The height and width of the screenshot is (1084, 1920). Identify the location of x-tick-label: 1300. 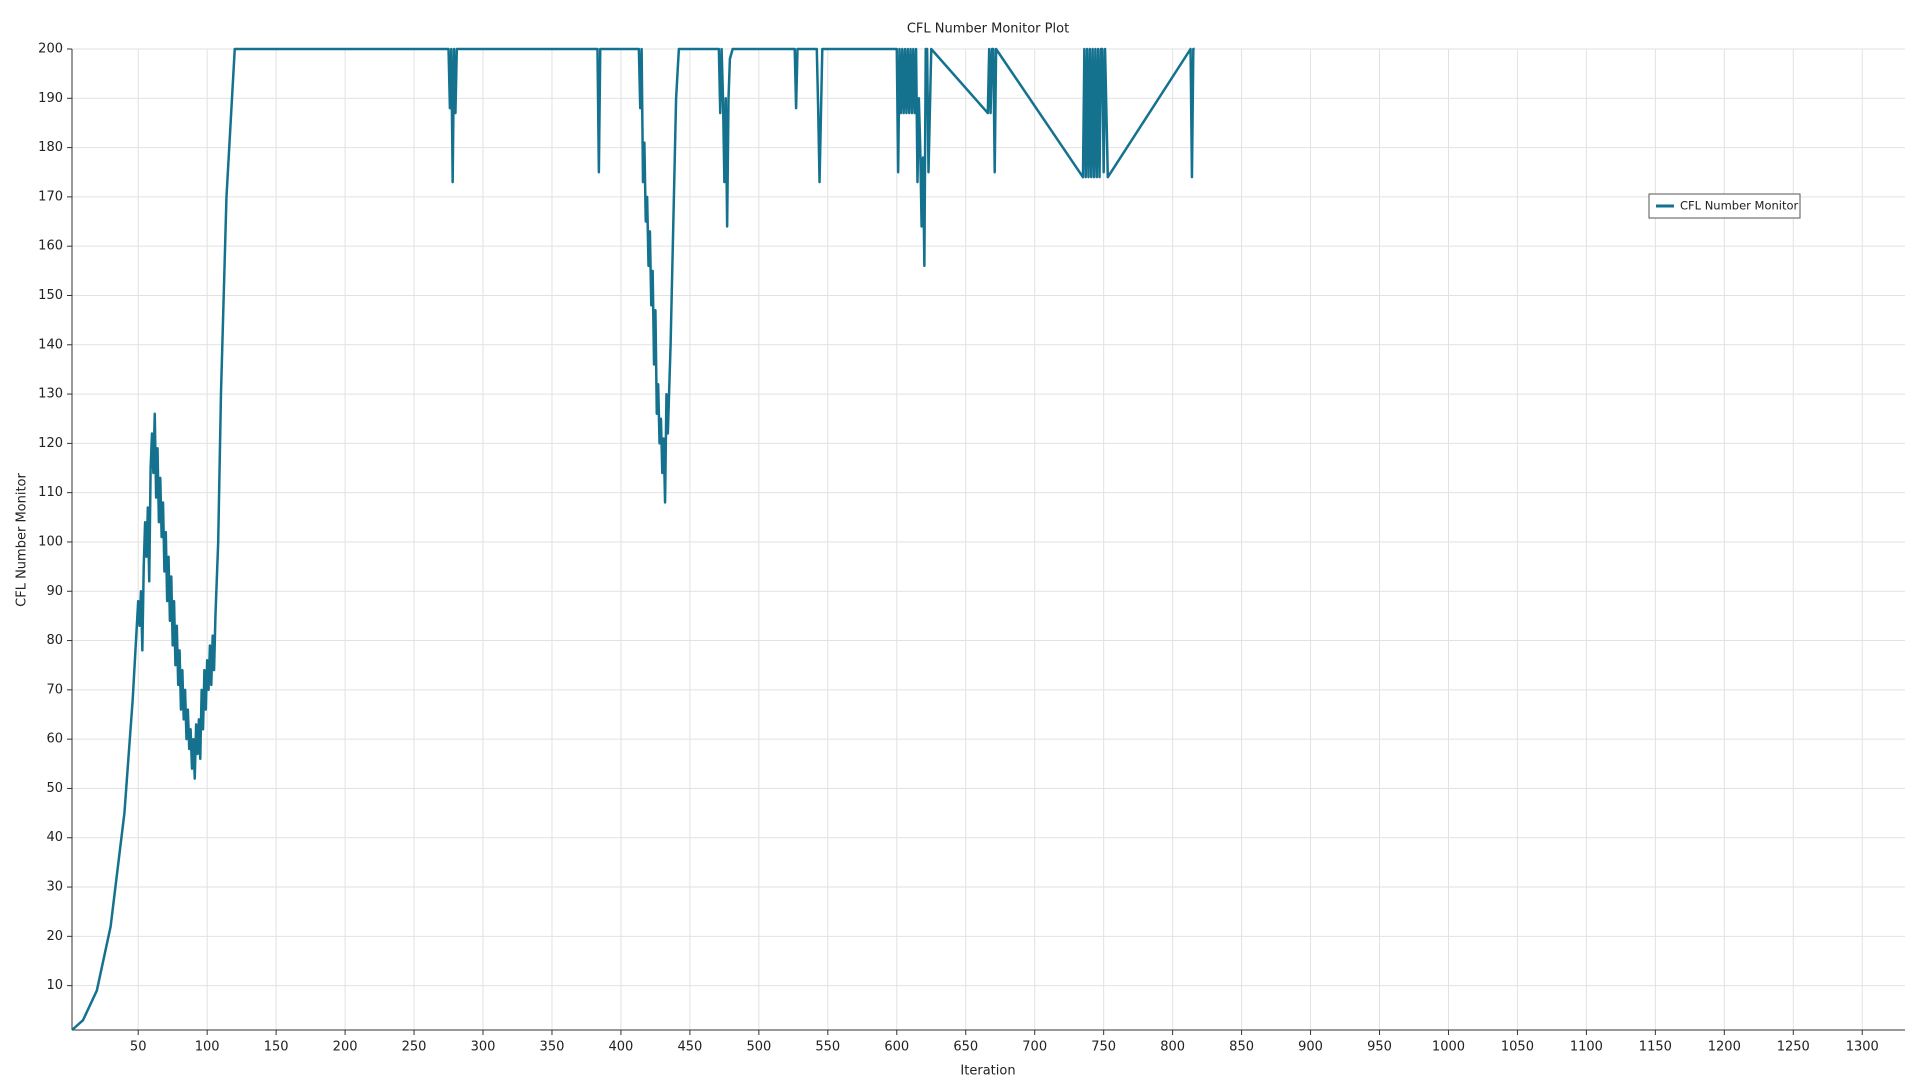
(1862, 1047).